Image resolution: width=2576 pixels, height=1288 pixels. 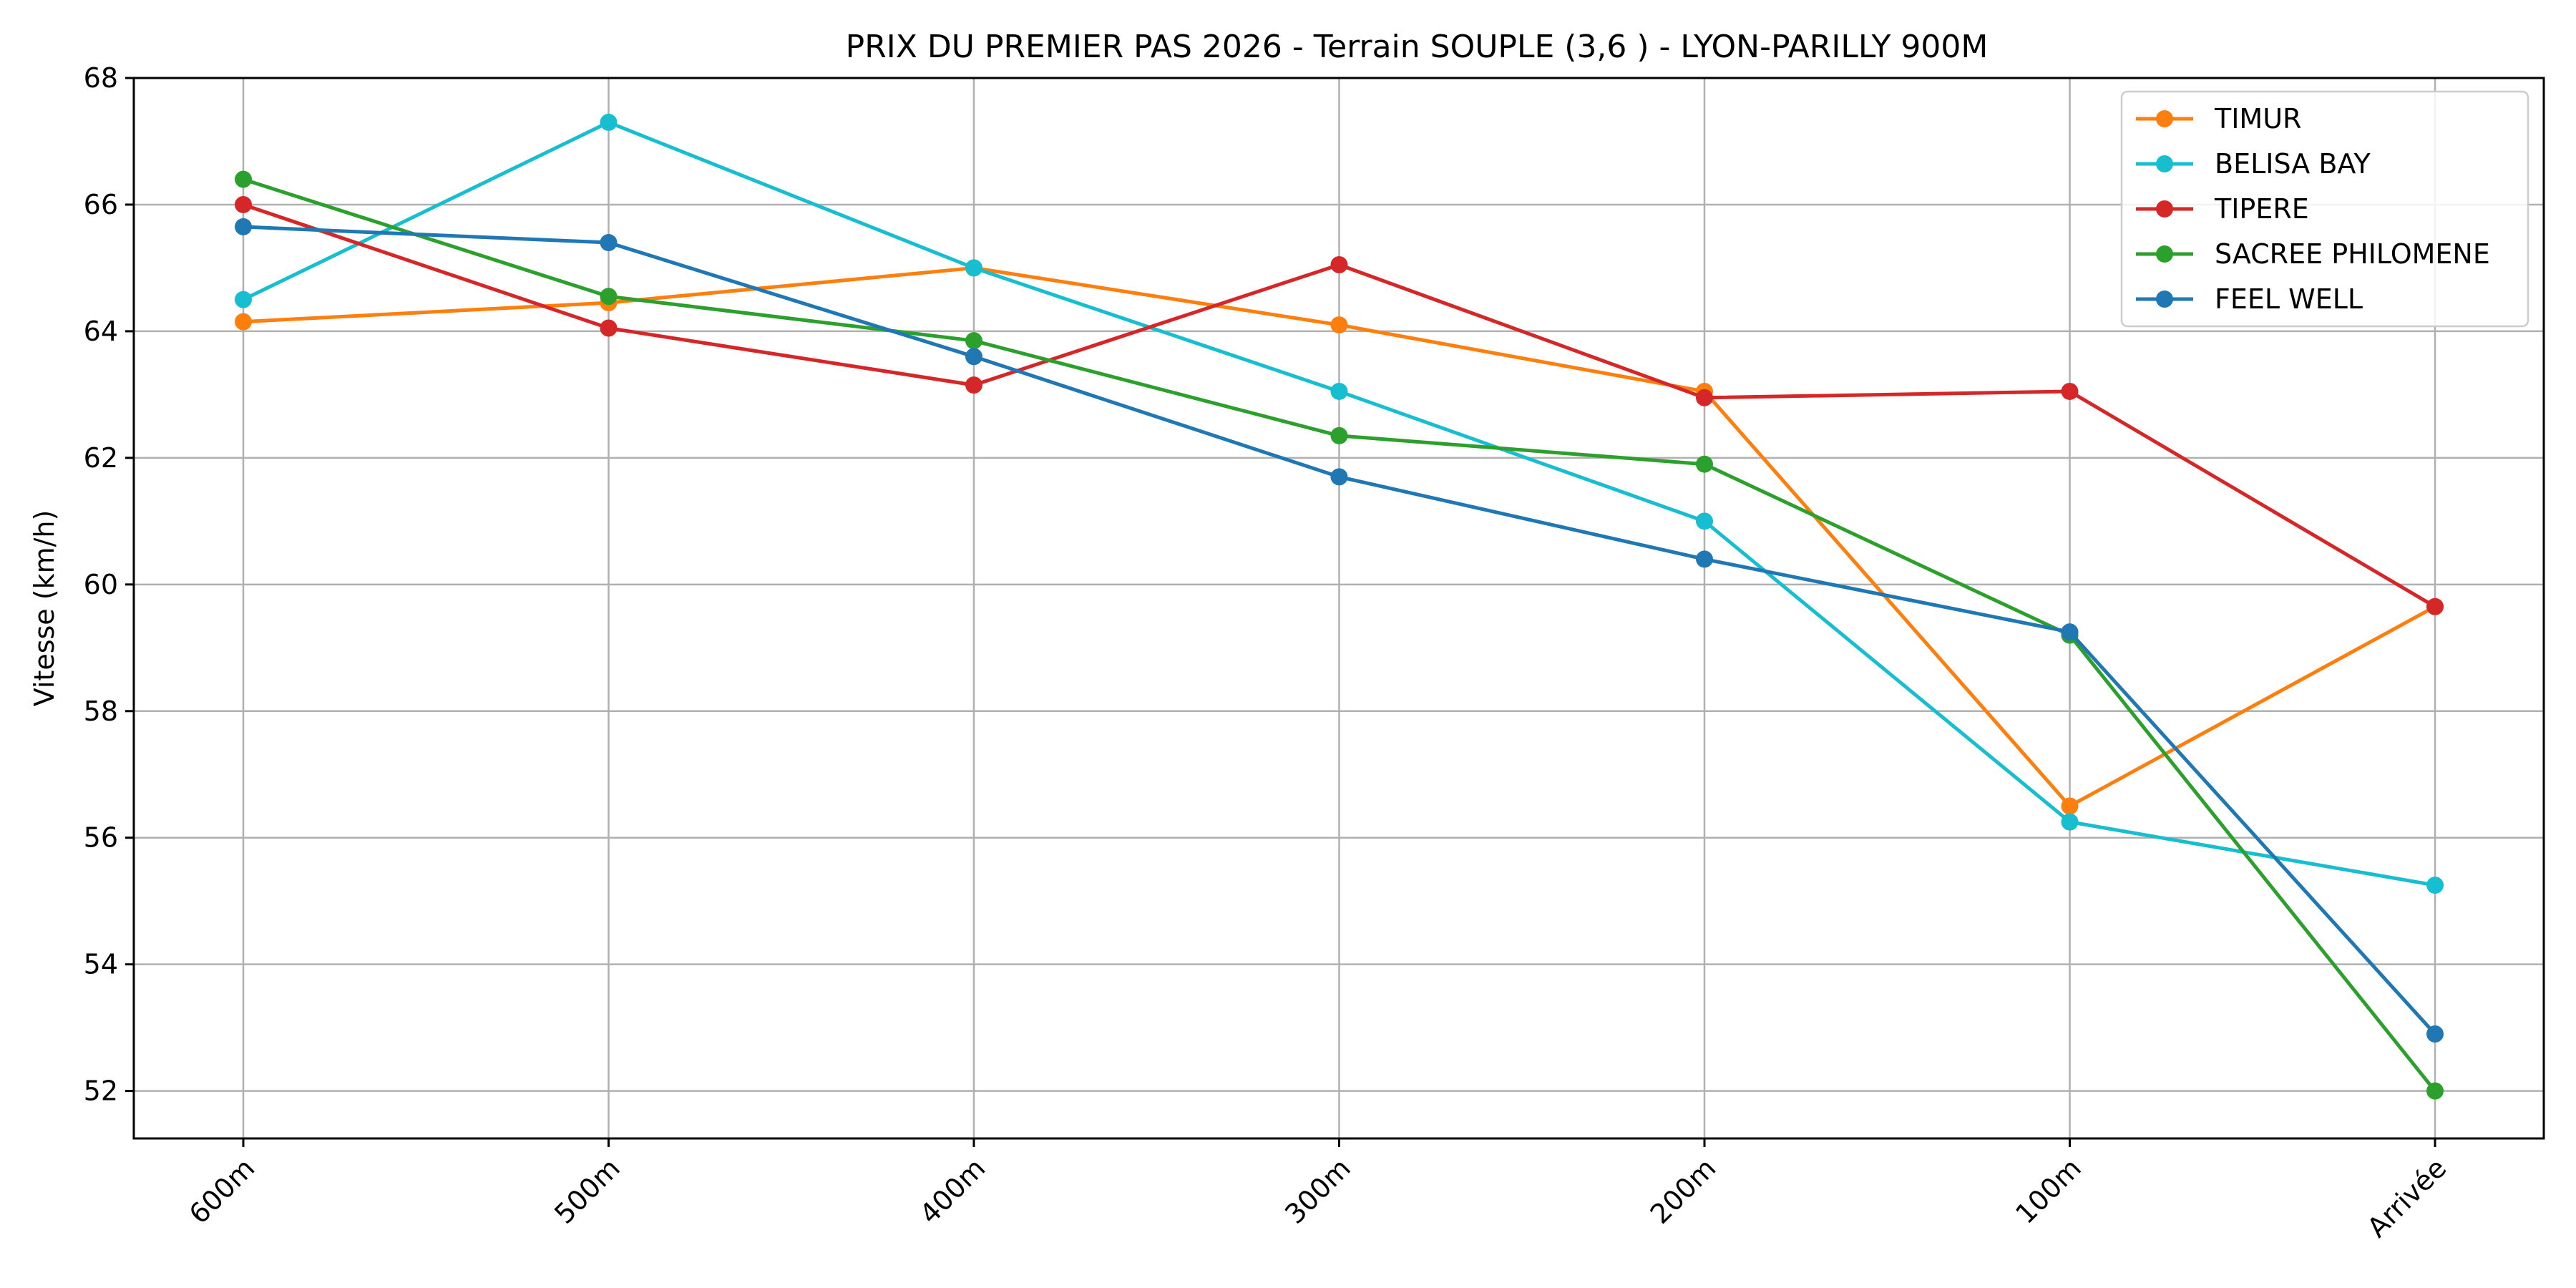 I want to click on legend-item: FEEL WELL, so click(x=2249, y=299).